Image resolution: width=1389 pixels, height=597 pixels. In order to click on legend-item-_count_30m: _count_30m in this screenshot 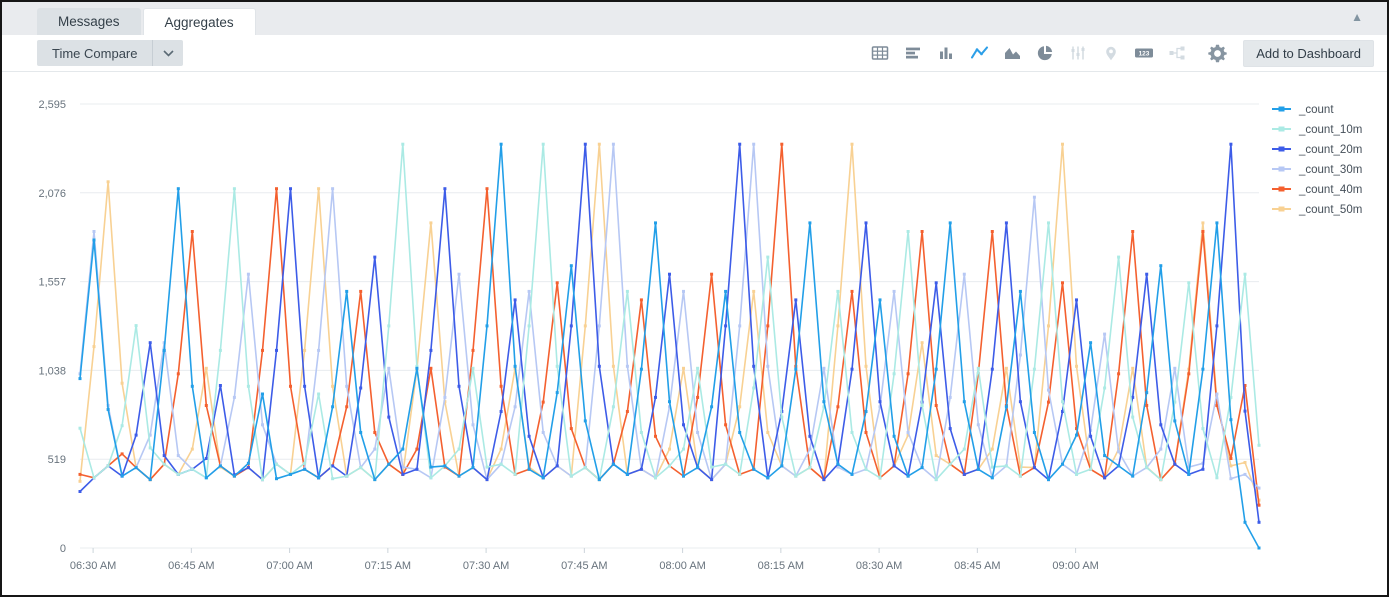, I will do `click(1317, 170)`.